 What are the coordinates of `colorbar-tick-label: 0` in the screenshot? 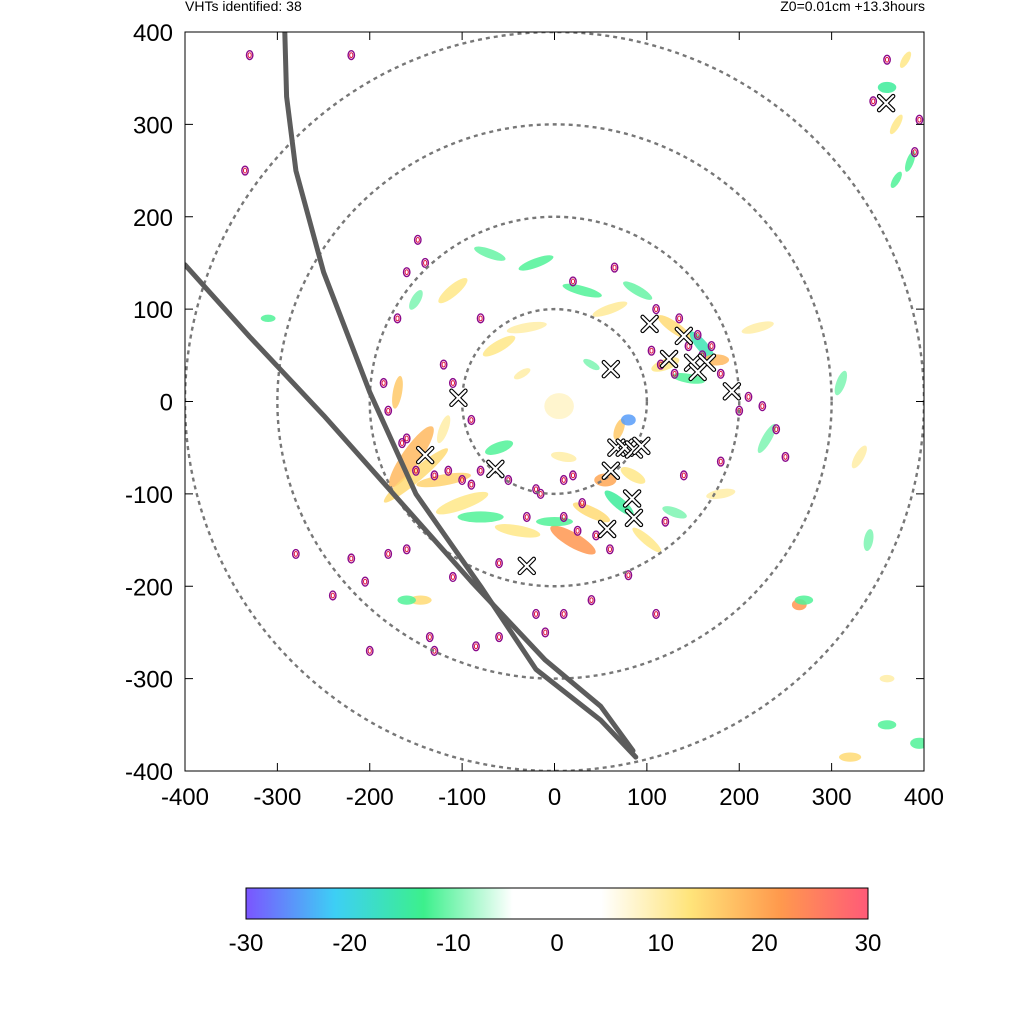 It's located at (556, 943).